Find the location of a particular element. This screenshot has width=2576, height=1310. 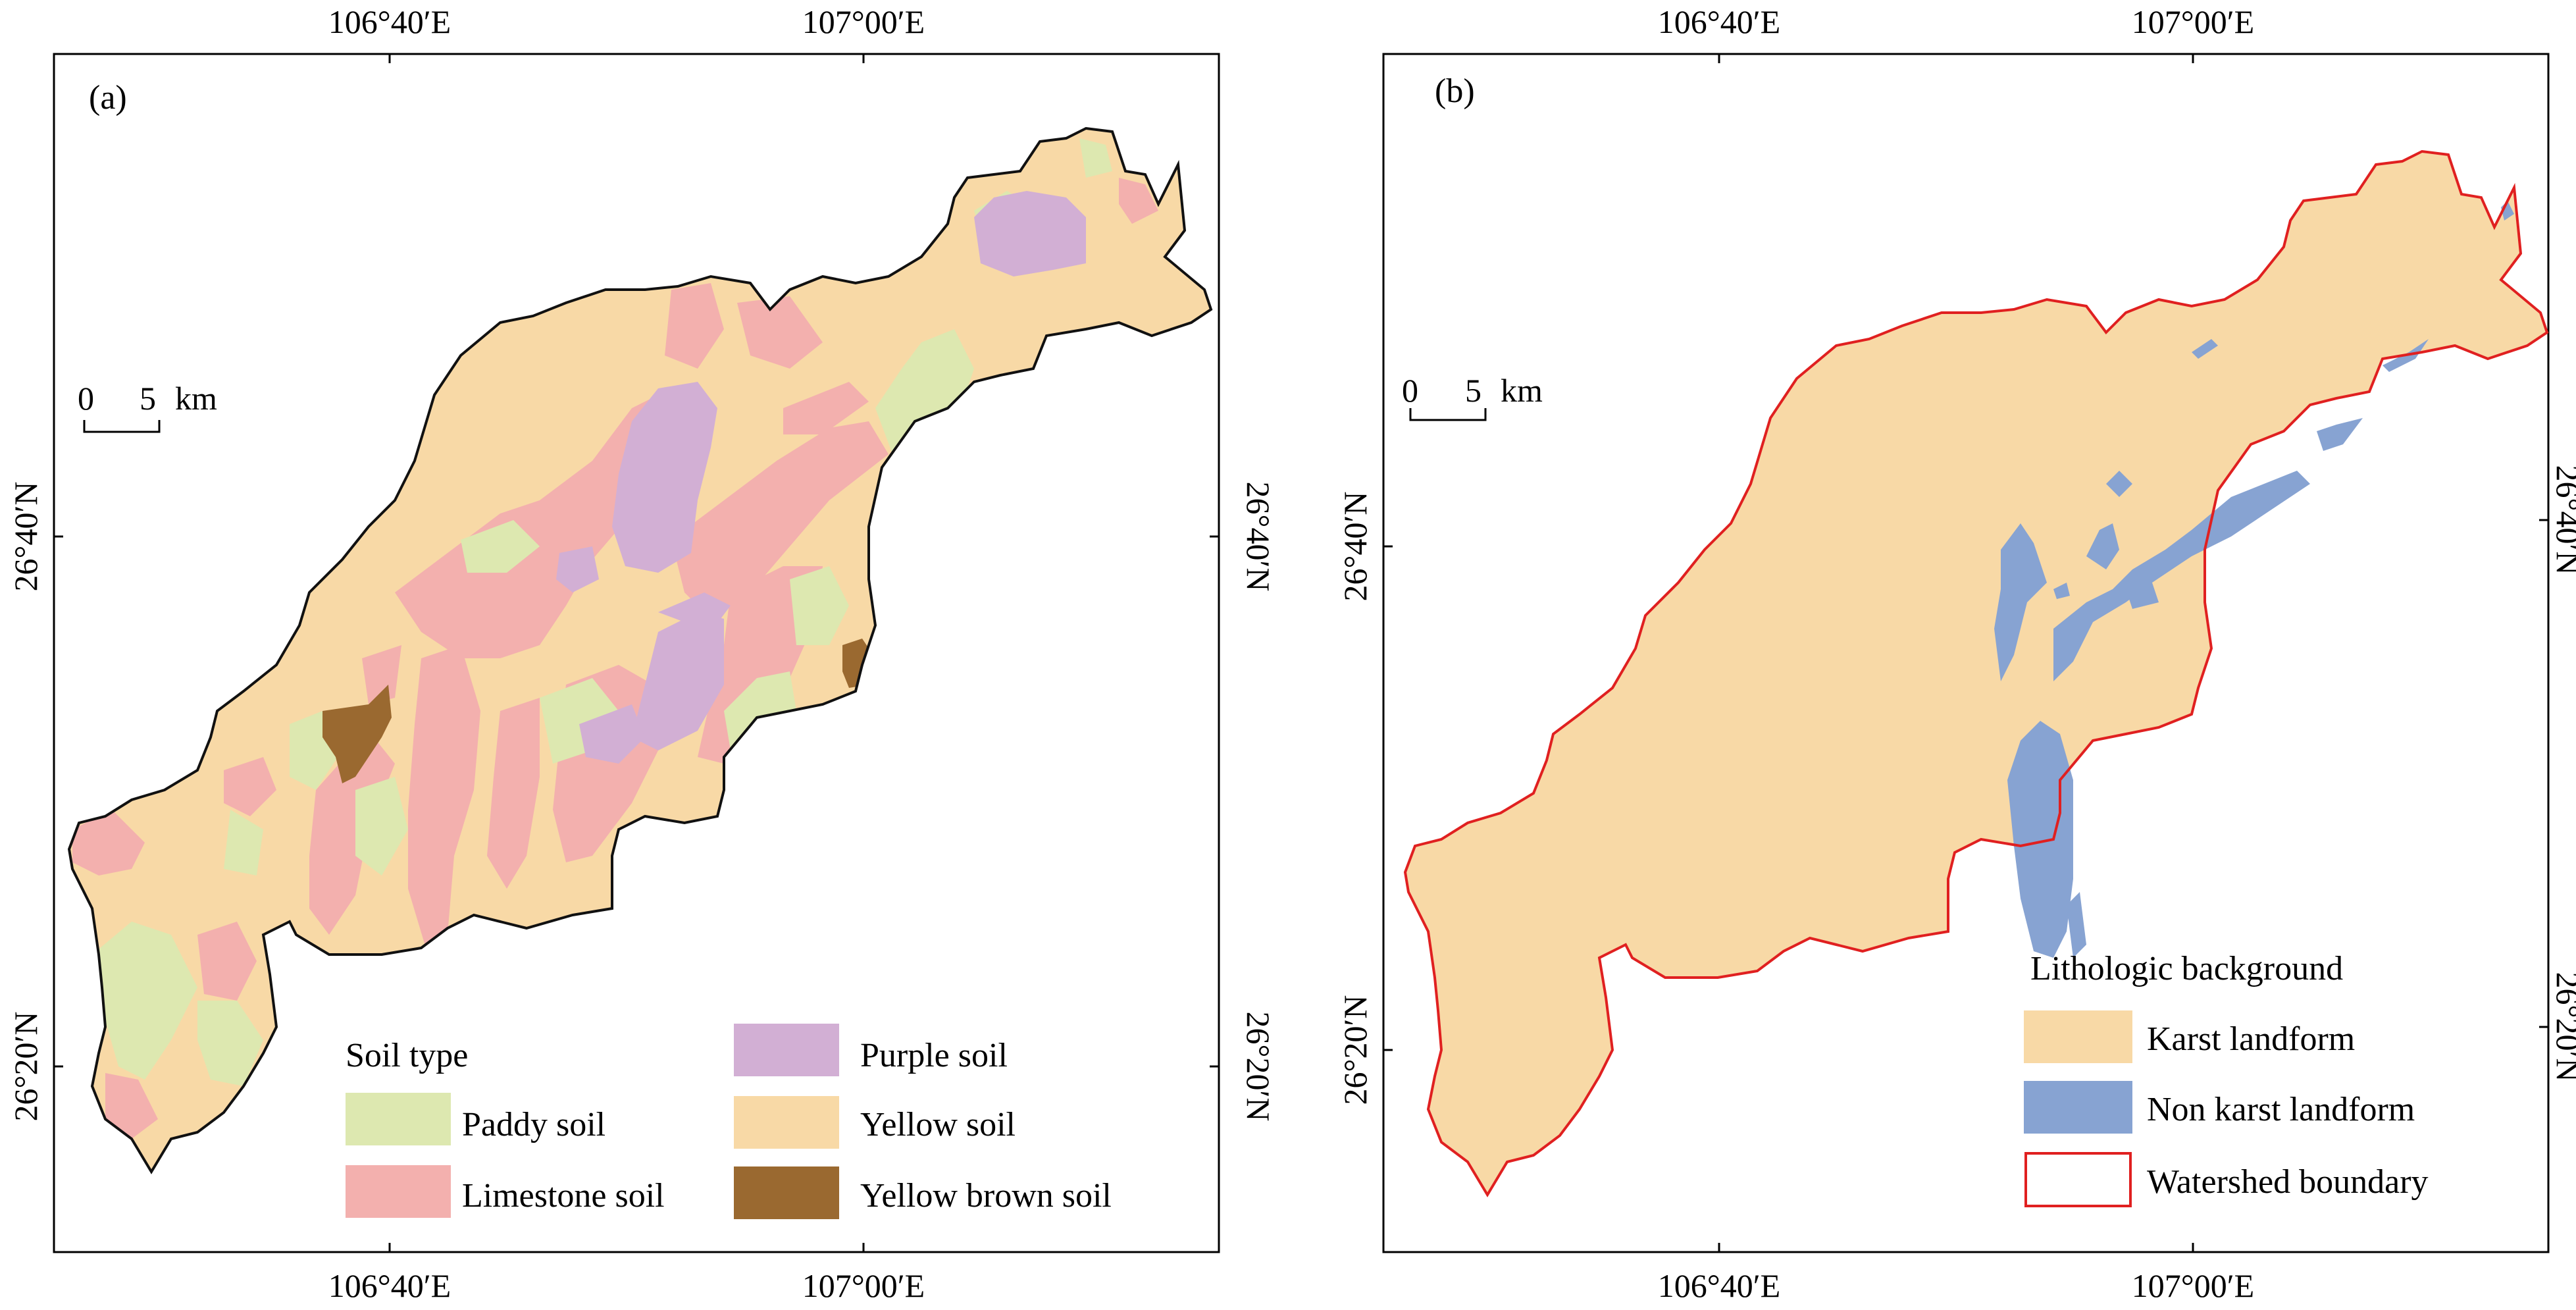

right-tick-a-2: 26°20′N is located at coordinates (1258, 1066).